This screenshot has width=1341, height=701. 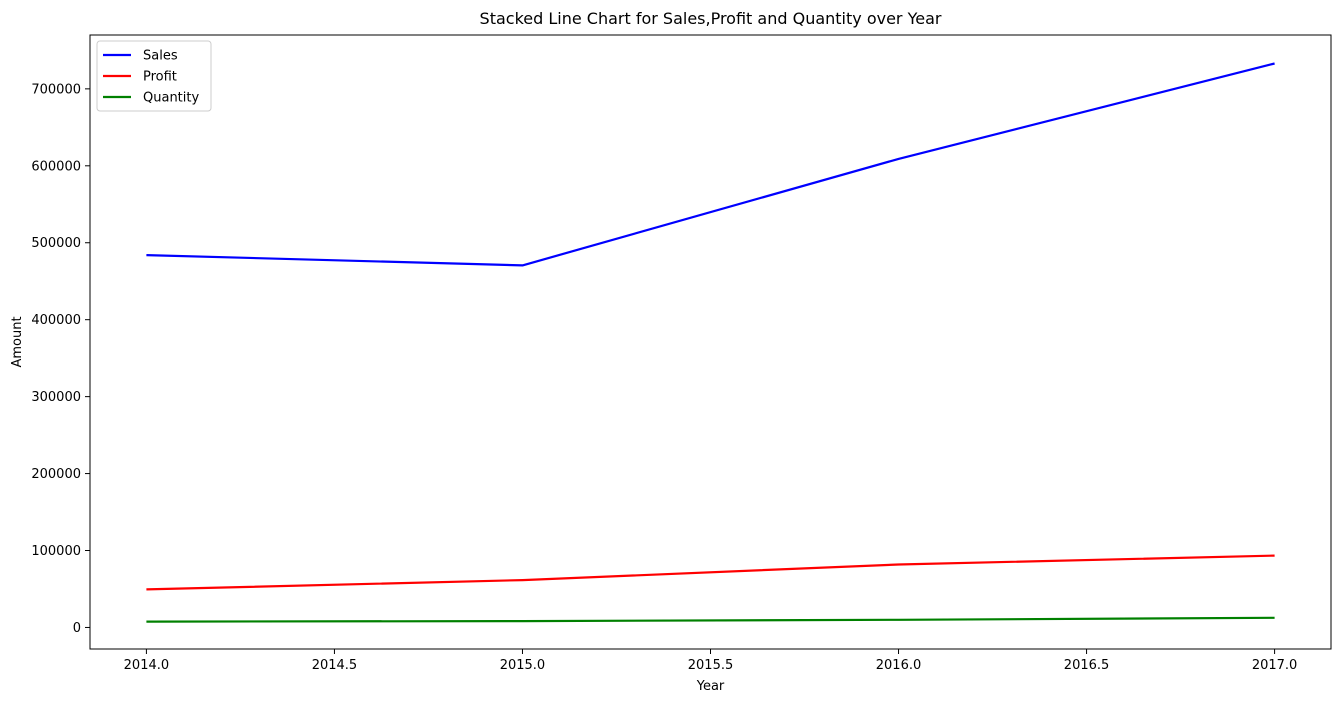 I want to click on y-tick-label: 200000, so click(x=56, y=474).